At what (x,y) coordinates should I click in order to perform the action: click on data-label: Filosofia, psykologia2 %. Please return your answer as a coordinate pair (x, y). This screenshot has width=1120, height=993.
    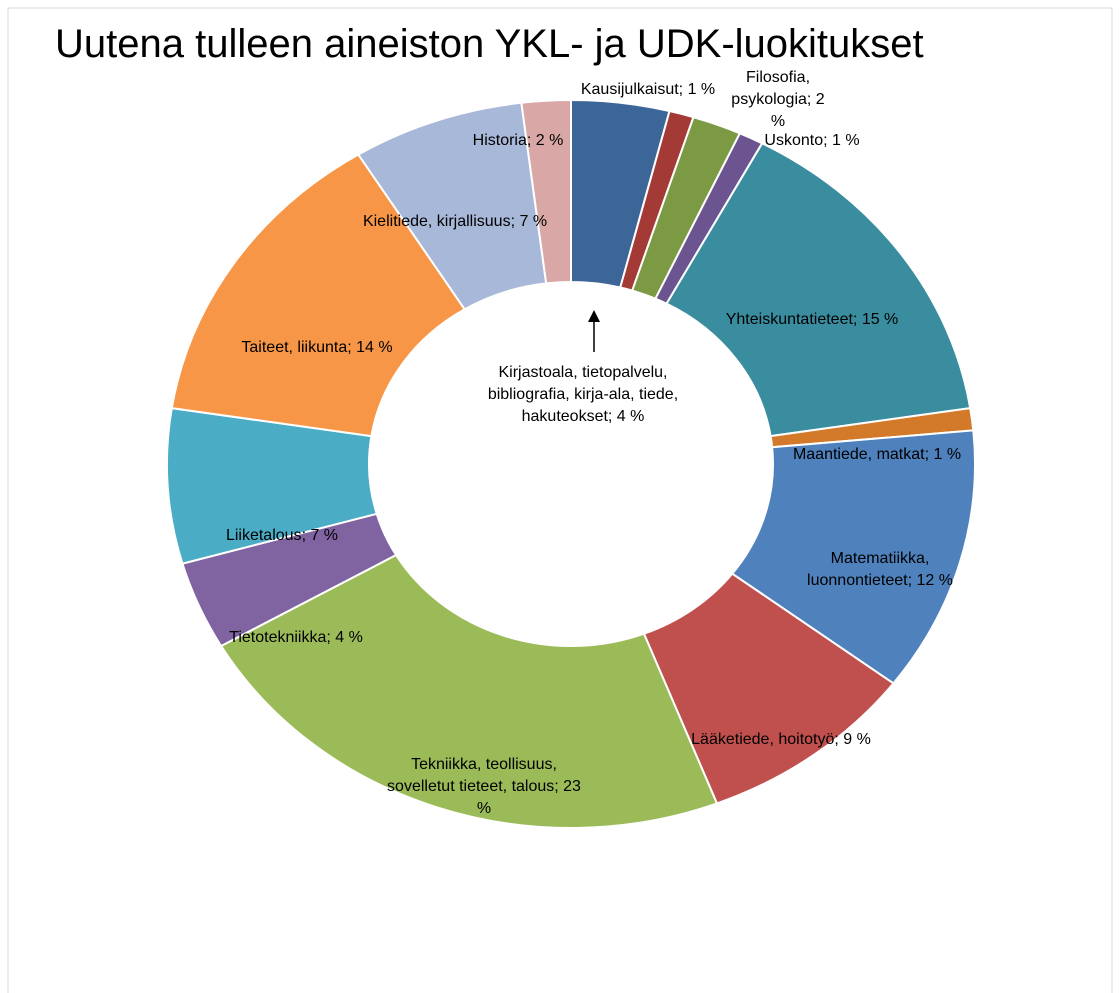
    Looking at the image, I should click on (778, 100).